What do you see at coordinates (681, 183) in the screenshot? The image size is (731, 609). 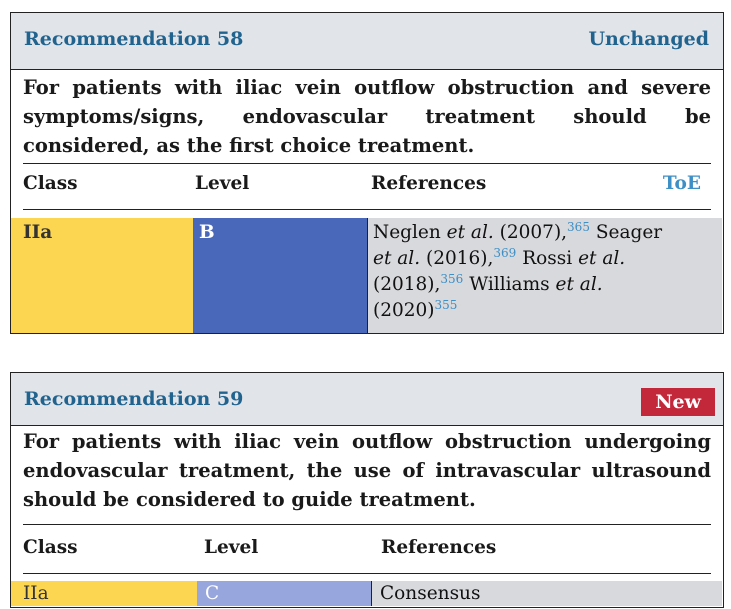 I see `column-header-toe: ToE` at bounding box center [681, 183].